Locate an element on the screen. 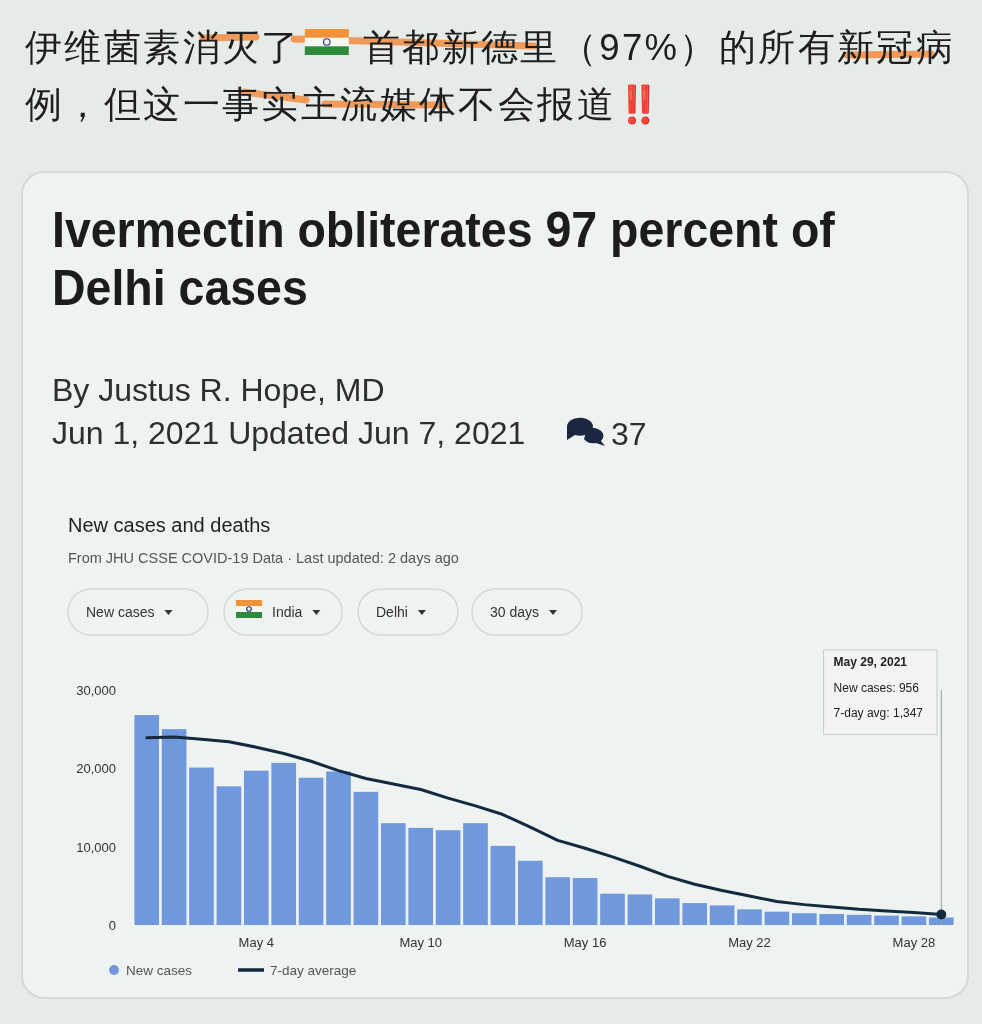 The width and height of the screenshot is (982, 1024). annotation: Delhi is located at coordinates (392, 612).